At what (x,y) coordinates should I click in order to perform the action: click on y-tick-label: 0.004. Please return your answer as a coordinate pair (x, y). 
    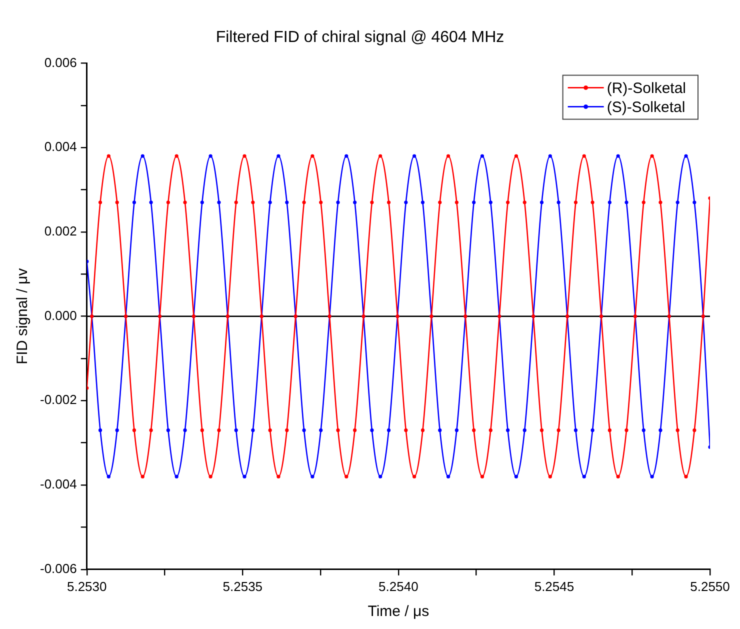
    Looking at the image, I should click on (60, 146).